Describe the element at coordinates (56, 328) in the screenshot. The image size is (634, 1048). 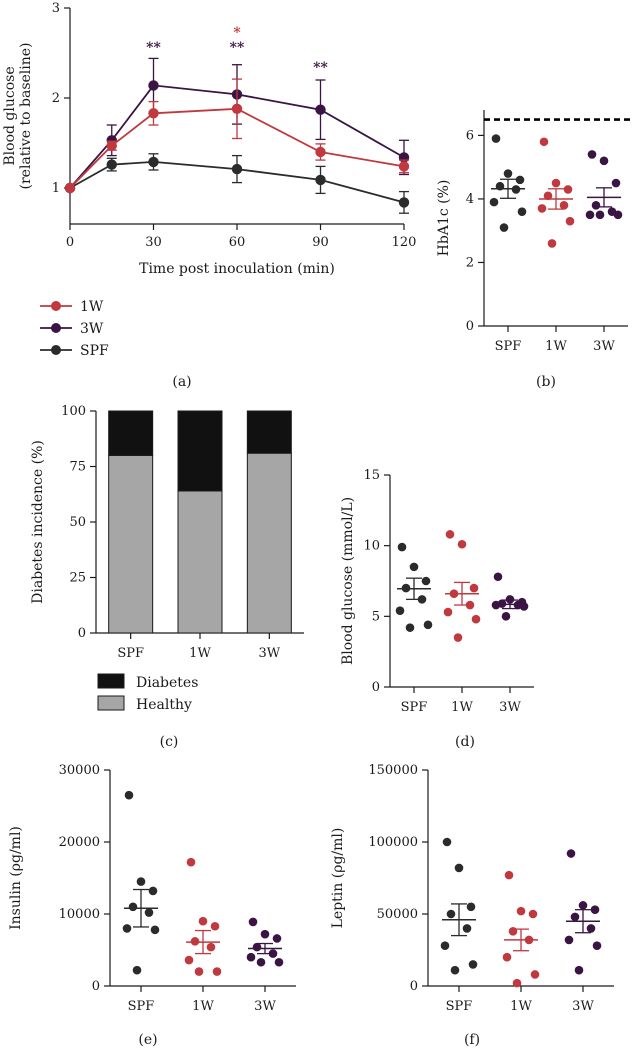
I see `legend-marker-3W` at that location.